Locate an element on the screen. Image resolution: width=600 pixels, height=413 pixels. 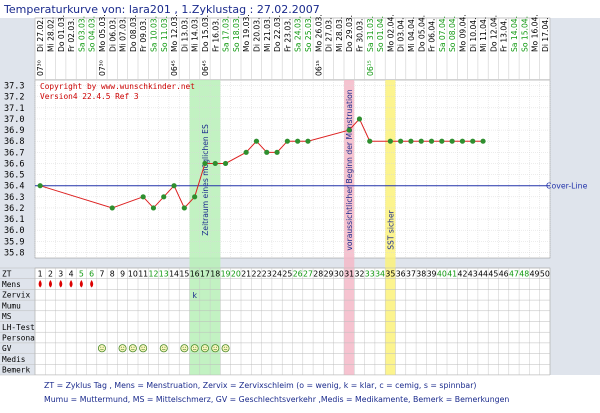
date-label: Do 01.03. is located at coordinates (61, 33).